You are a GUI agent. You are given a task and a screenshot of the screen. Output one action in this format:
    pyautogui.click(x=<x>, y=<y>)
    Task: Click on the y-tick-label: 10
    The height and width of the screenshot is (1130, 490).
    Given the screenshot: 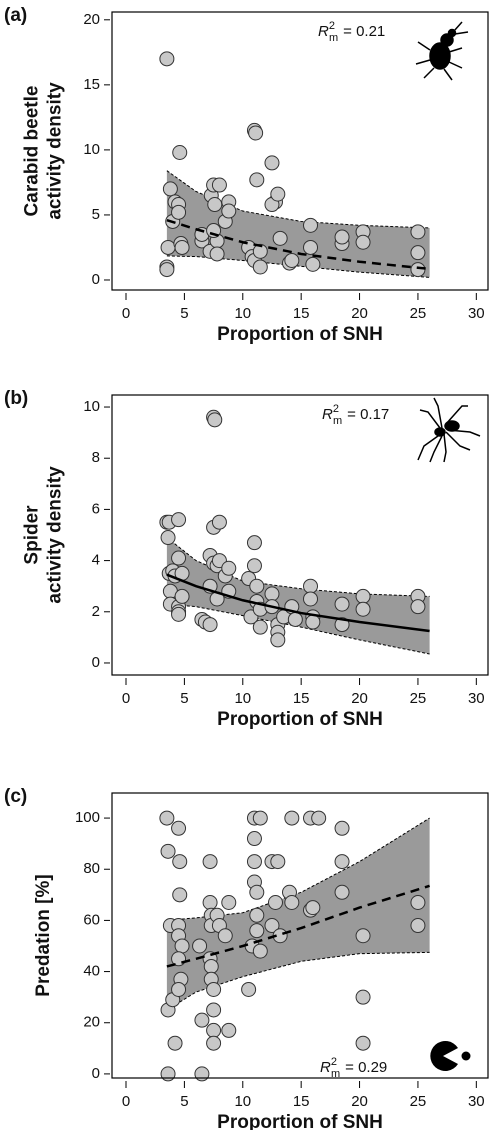 What is the action you would take?
    pyautogui.click(x=91, y=406)
    